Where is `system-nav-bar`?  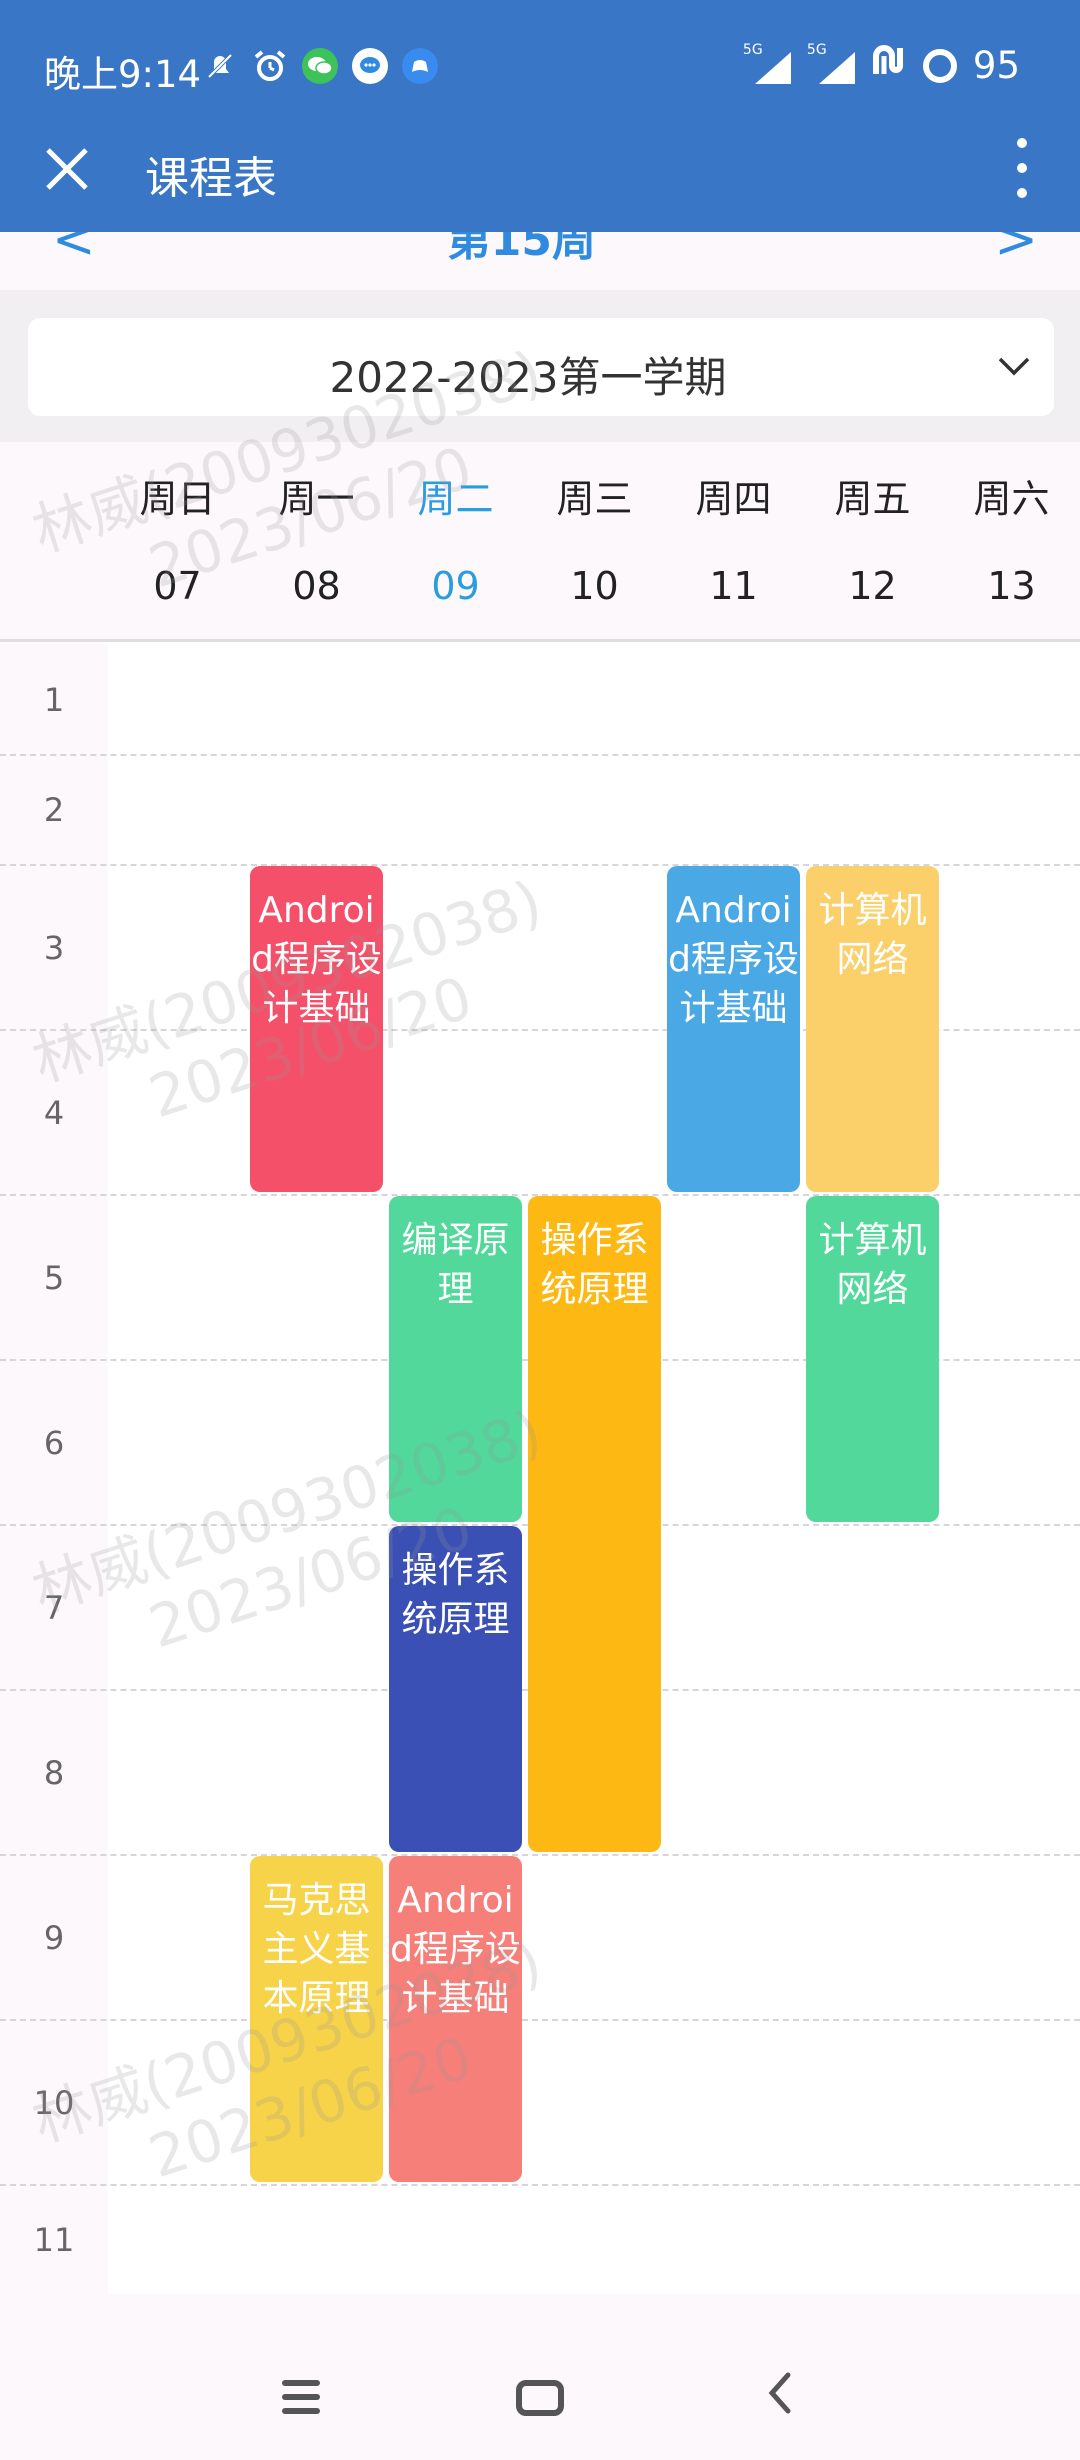 system-nav-bar is located at coordinates (540, 2377).